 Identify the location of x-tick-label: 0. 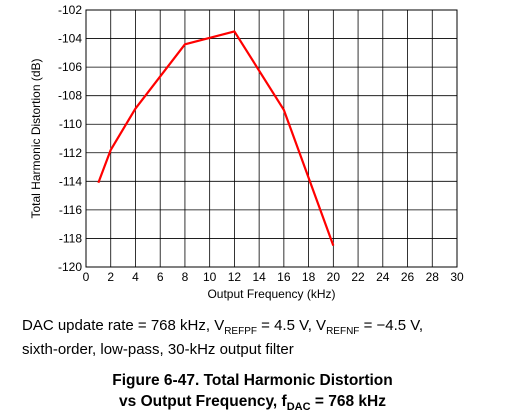
(86, 277).